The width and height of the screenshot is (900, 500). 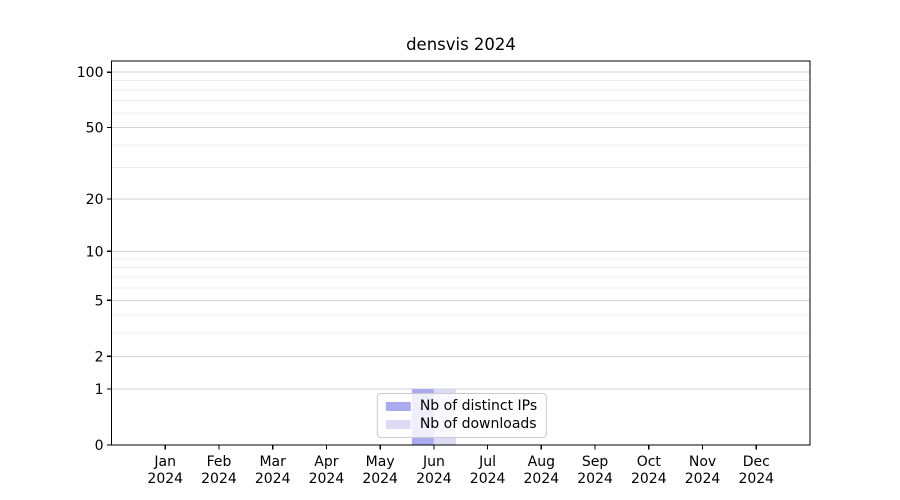 What do you see at coordinates (461, 44) in the screenshot?
I see `chart-title: densvis 2024` at bounding box center [461, 44].